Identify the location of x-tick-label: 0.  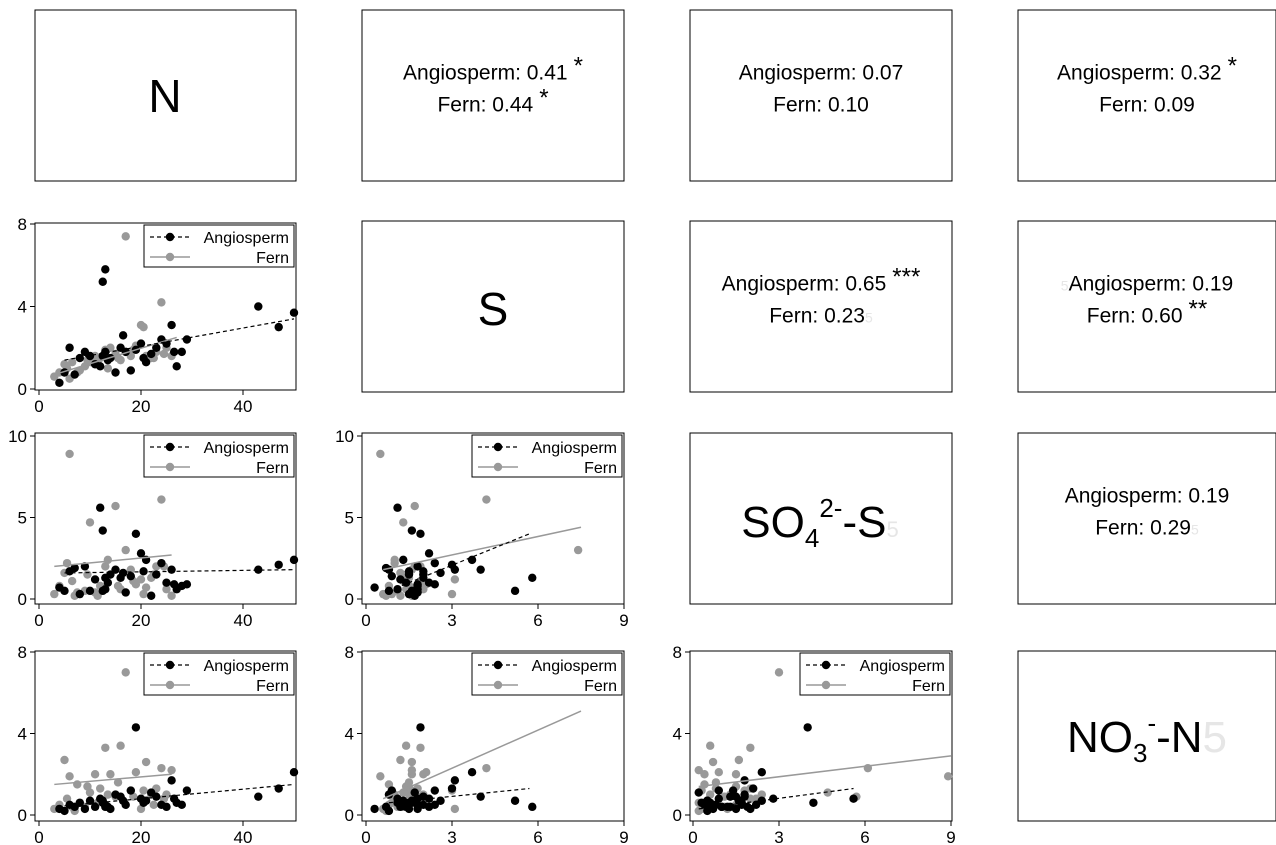
(365, 620).